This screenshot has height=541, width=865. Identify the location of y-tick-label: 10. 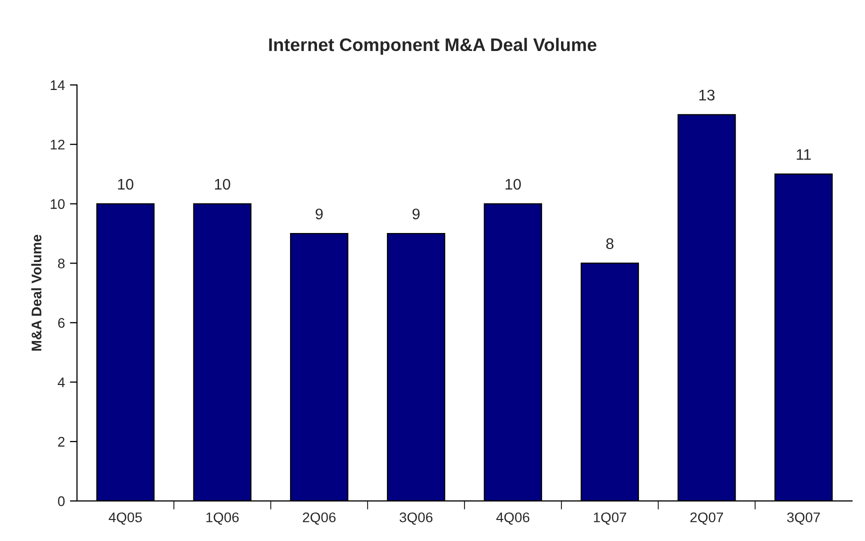
(57, 204).